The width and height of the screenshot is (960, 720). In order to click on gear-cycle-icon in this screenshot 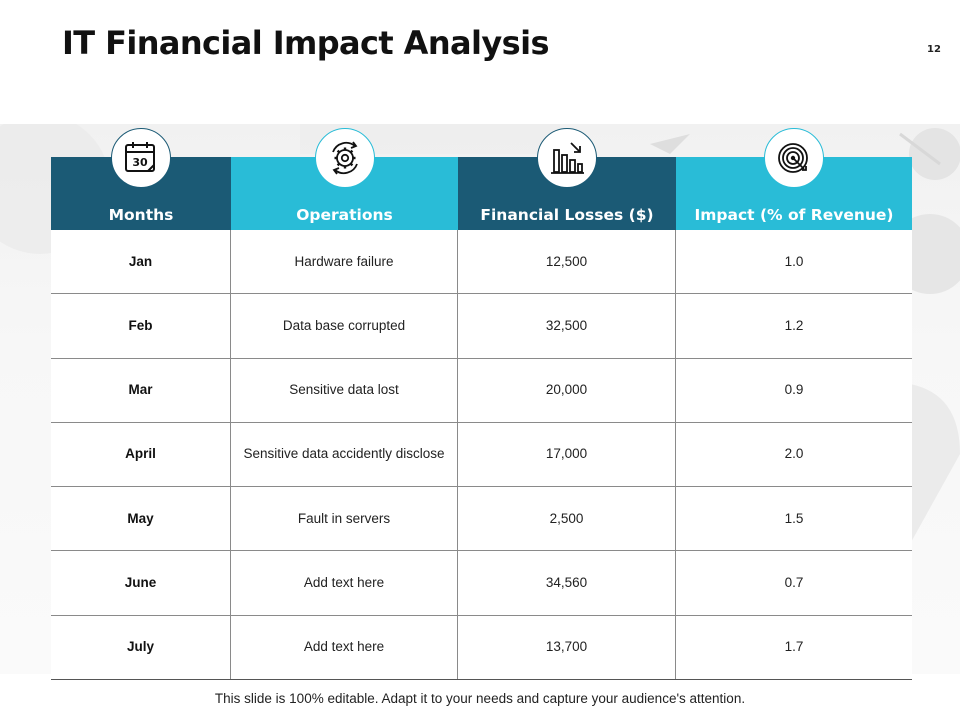, I will do `click(344, 158)`.